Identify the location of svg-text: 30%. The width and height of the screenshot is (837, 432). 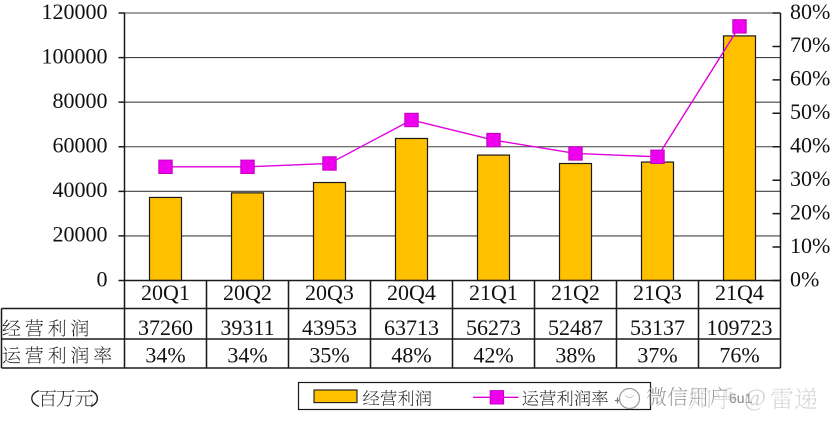
(810, 178).